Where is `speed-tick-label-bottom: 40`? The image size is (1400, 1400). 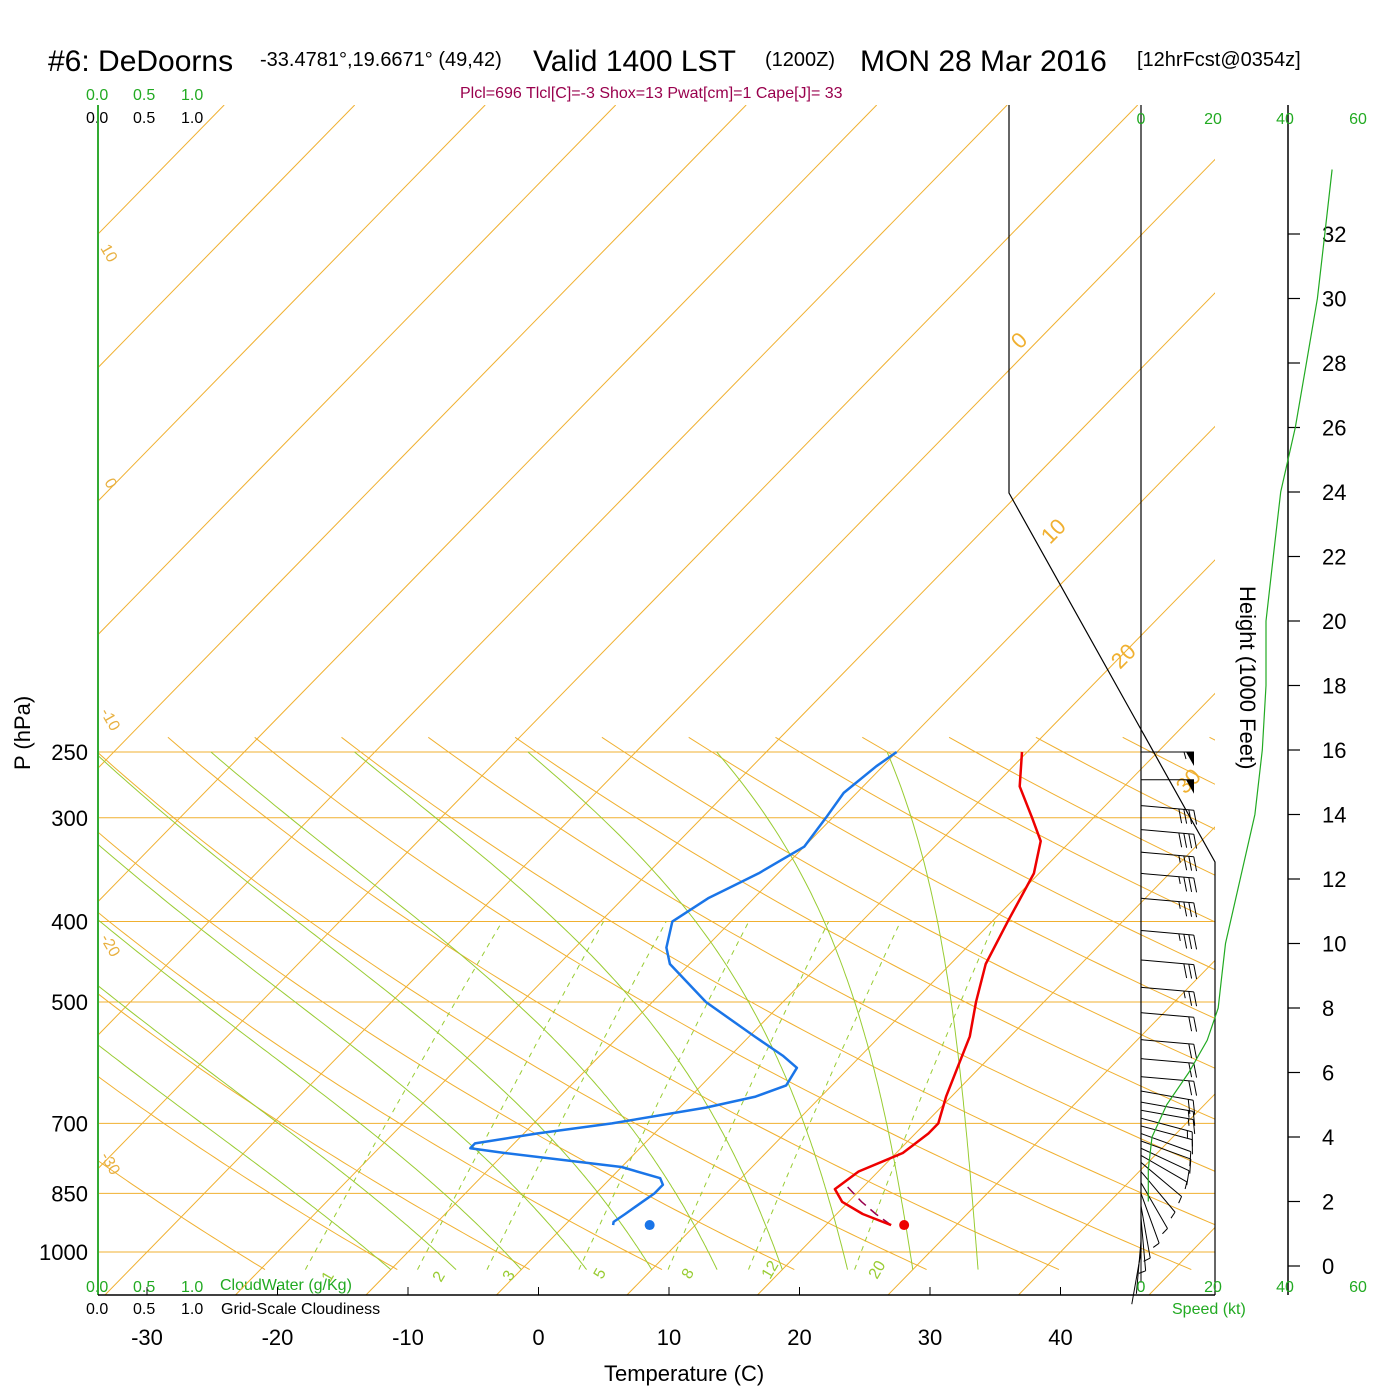
speed-tick-label-bottom: 40 is located at coordinates (1285, 1287).